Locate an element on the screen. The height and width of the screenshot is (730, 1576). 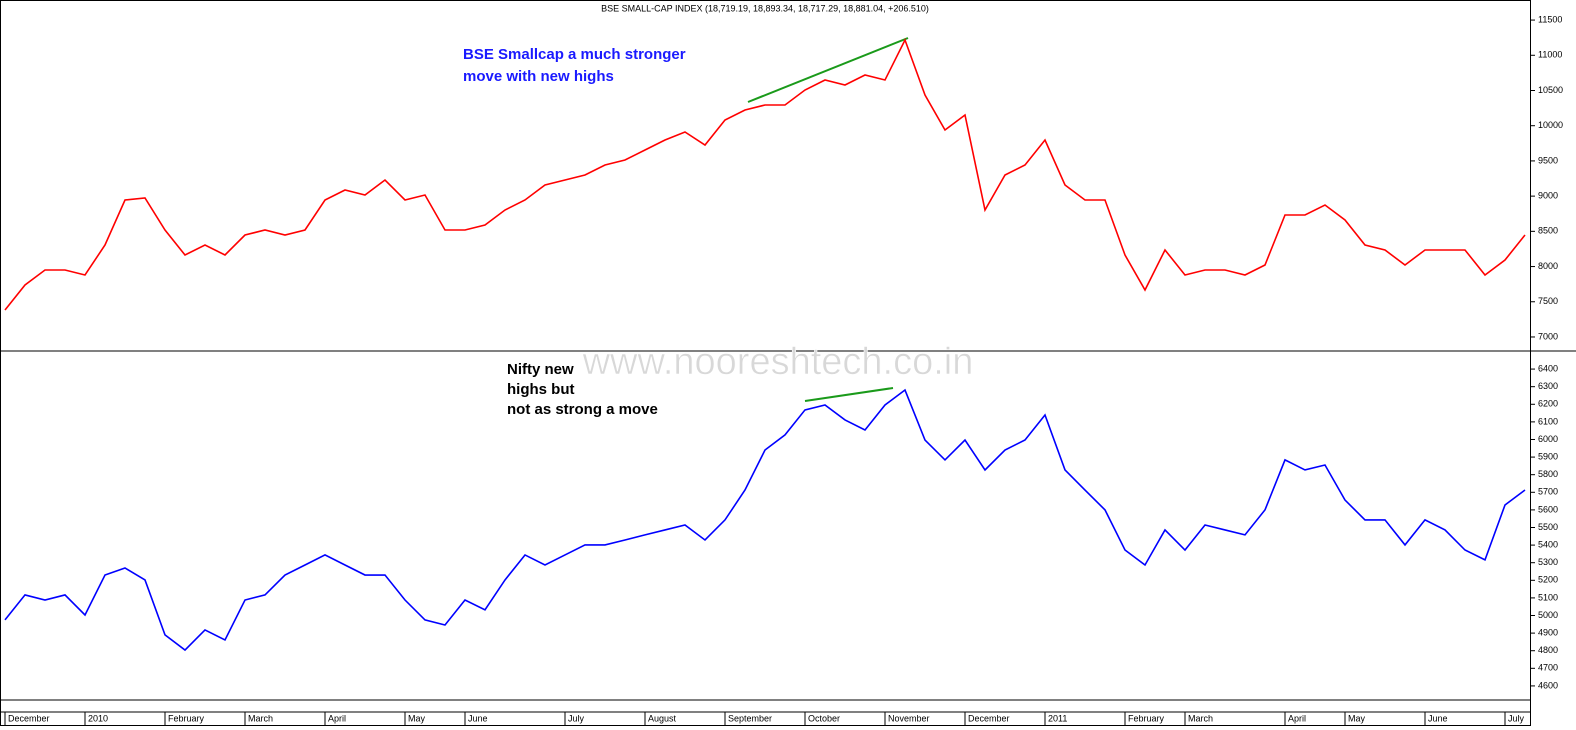
y-tick-label: 9500 is located at coordinates (1548, 160).